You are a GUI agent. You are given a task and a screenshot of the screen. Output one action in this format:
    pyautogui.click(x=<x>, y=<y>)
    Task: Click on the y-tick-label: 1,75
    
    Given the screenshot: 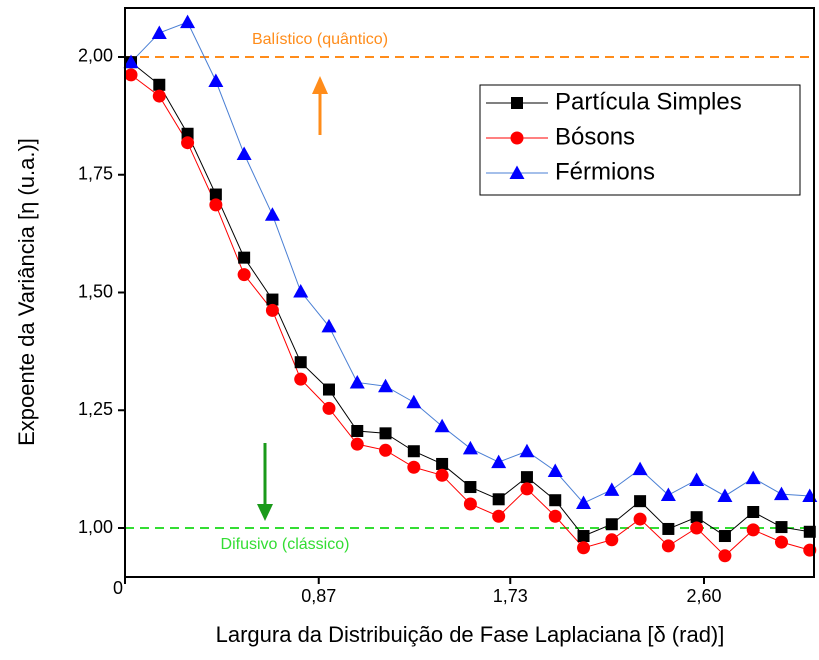 What is the action you would take?
    pyautogui.click(x=95, y=173)
    